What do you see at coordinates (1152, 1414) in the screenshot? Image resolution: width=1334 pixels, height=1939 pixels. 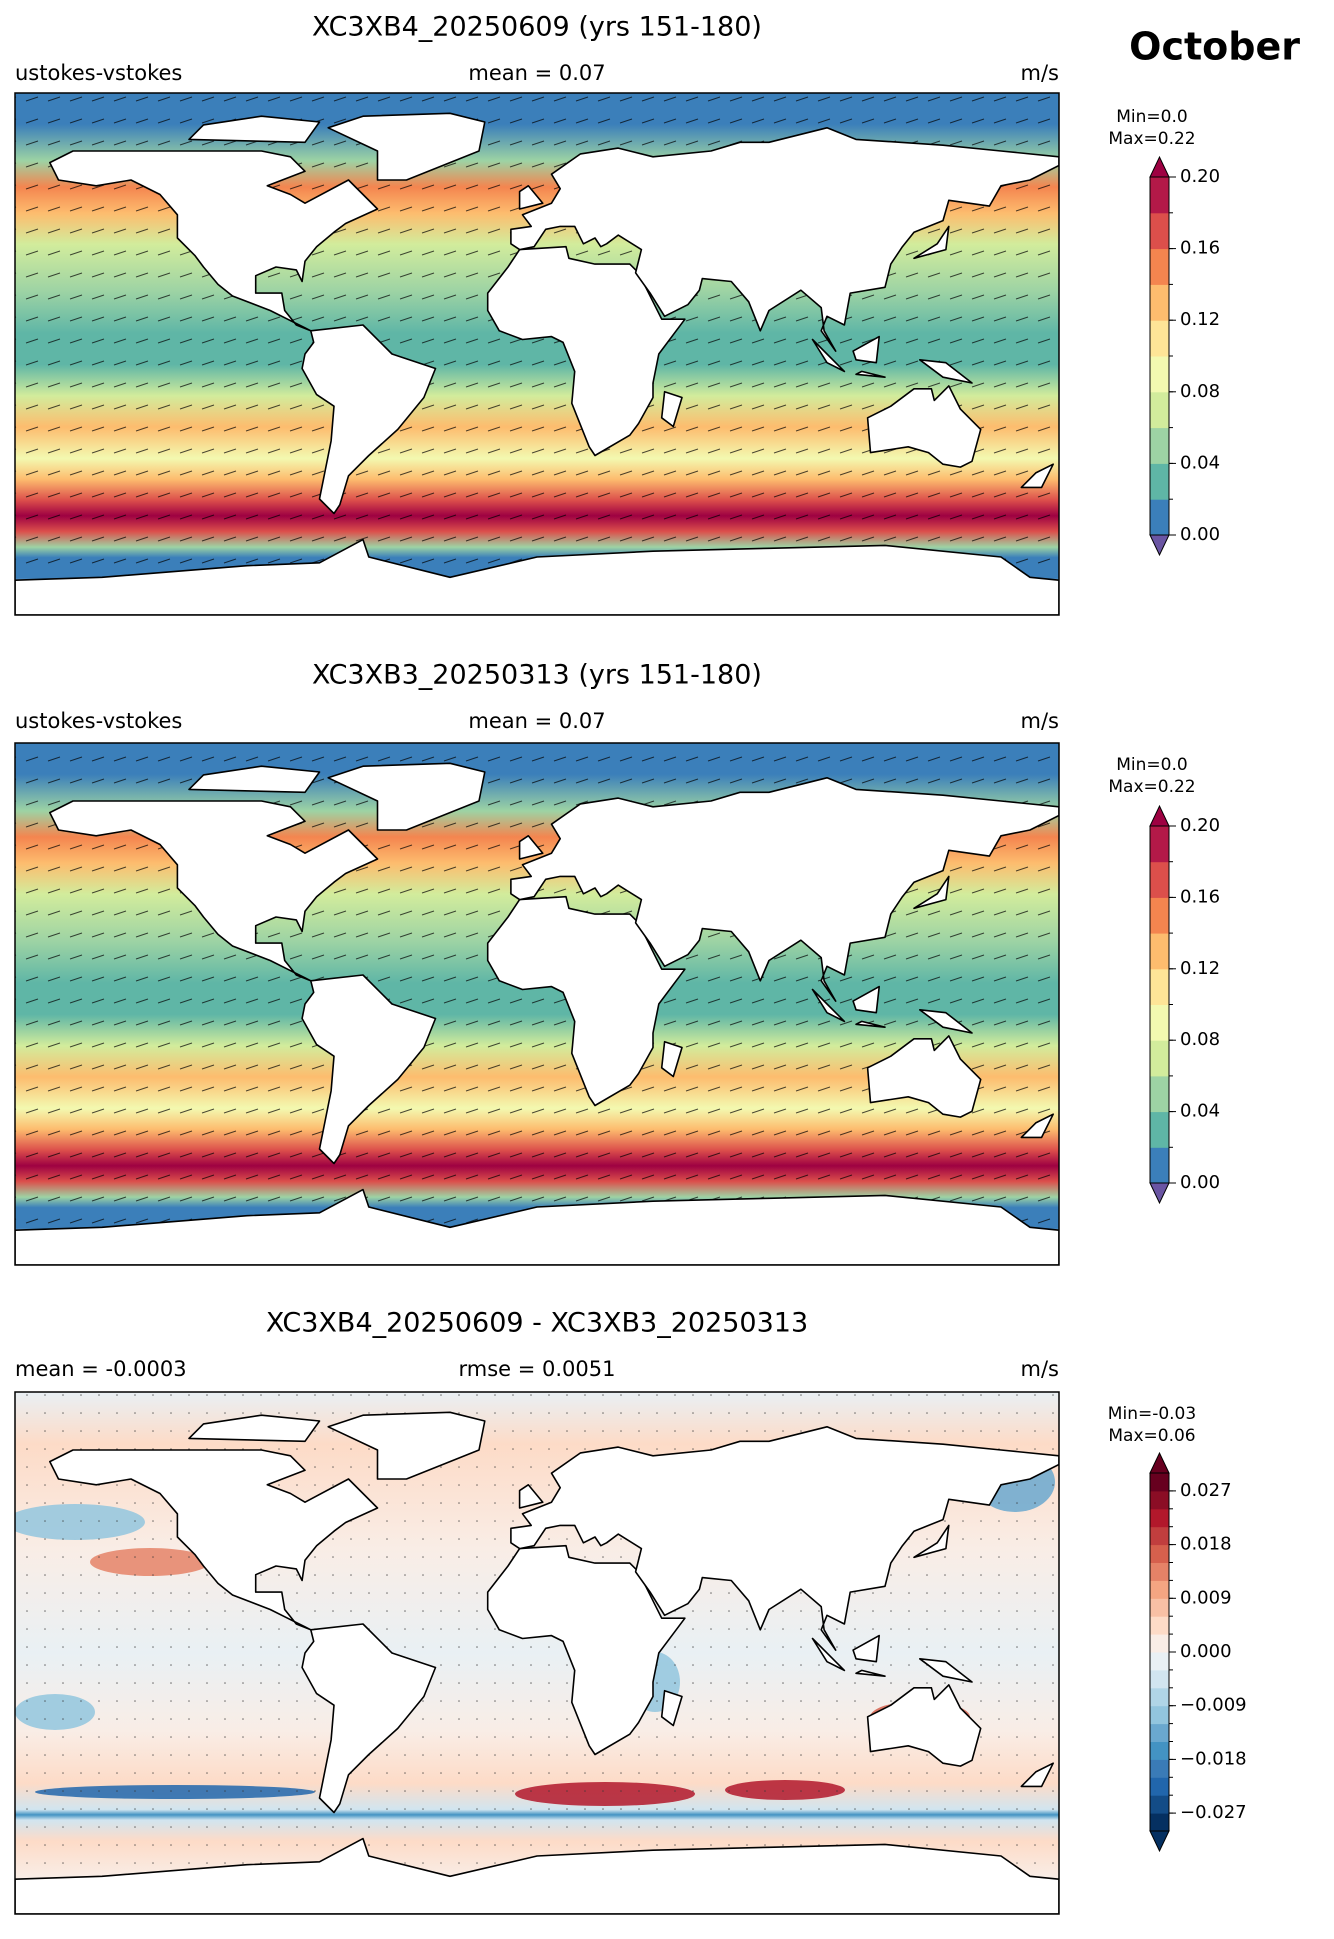 I see `range-text: Min=-0.03` at bounding box center [1152, 1414].